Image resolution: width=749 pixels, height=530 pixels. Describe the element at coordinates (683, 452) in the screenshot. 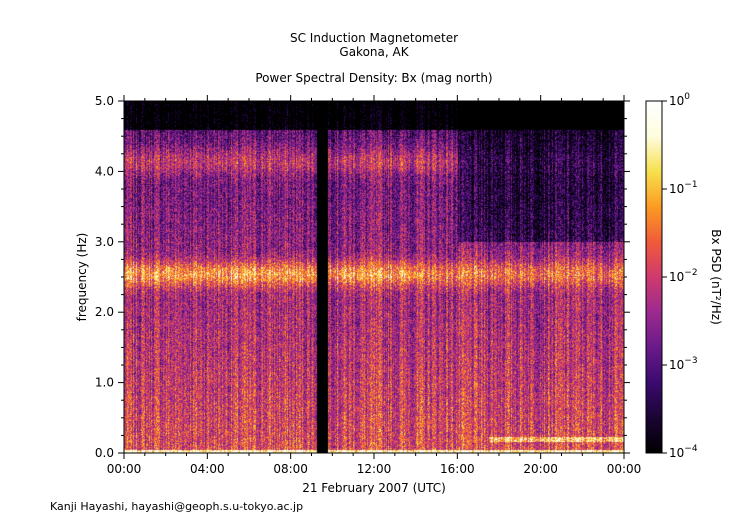

I see `colorbar-tick-label: 10⁻⁴` at that location.